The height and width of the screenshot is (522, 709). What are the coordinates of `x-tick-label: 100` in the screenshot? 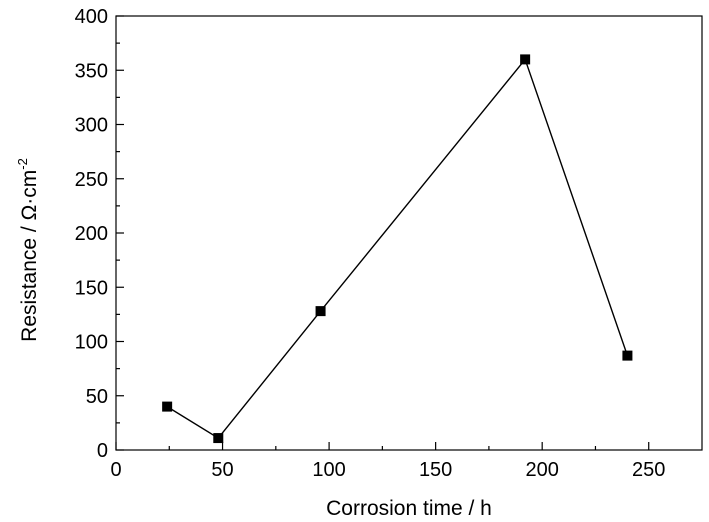 It's located at (328, 470).